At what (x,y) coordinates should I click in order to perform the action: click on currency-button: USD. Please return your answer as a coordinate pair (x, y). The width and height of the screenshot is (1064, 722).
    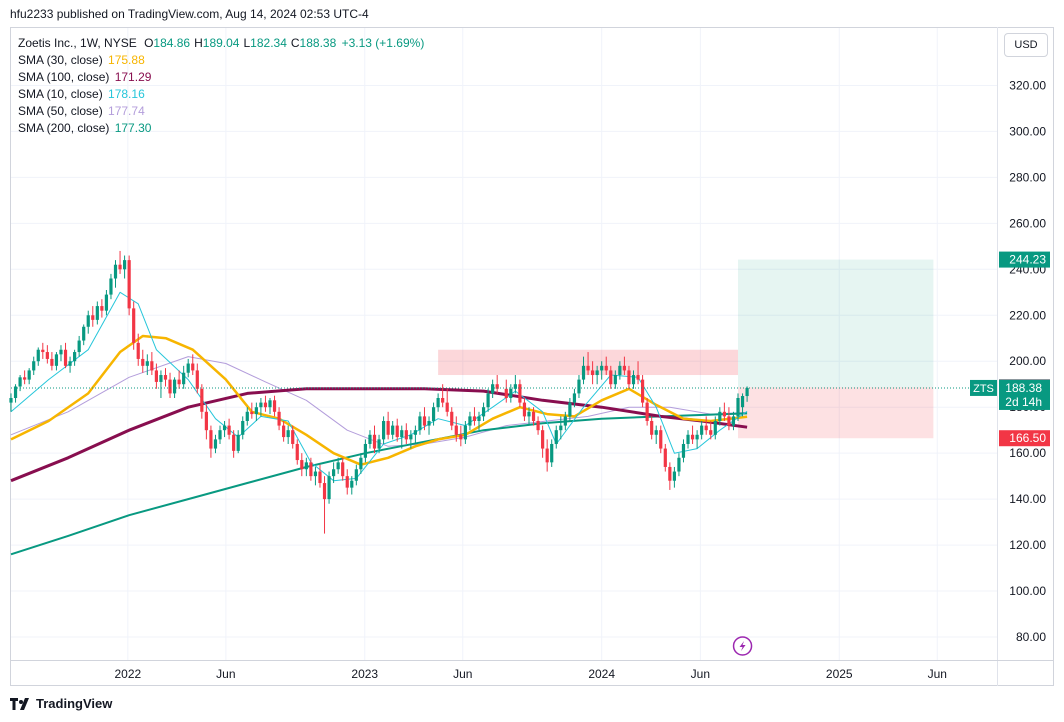
    Looking at the image, I should click on (1026, 45).